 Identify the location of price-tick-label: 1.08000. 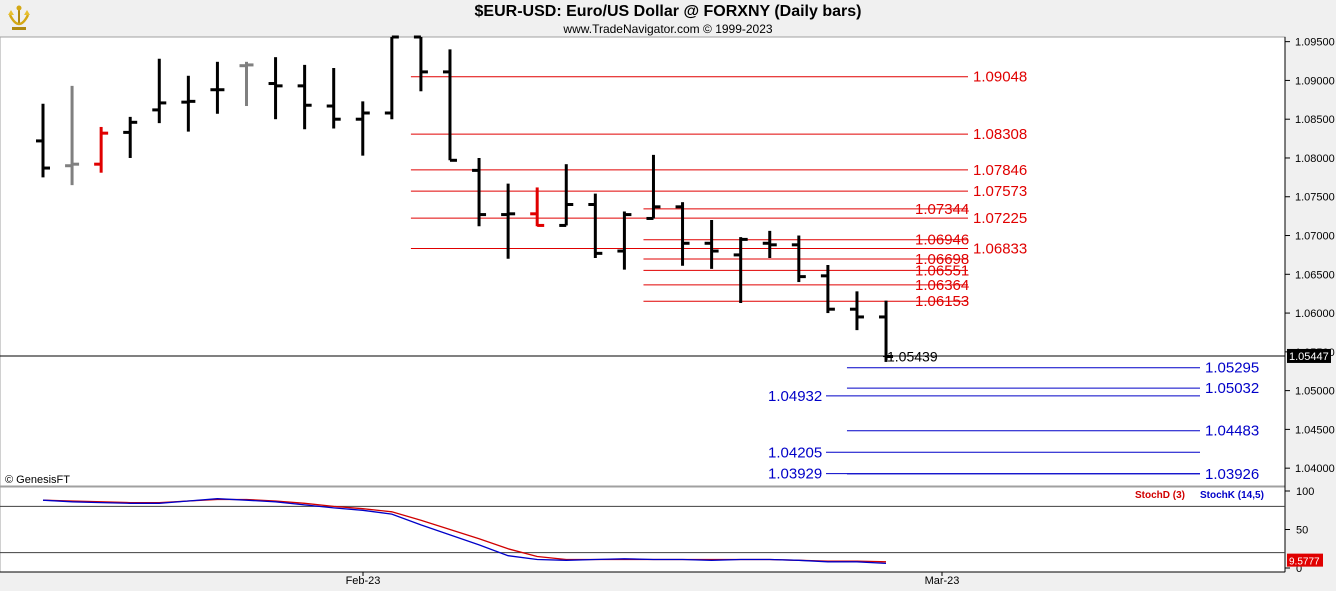
(1315, 159).